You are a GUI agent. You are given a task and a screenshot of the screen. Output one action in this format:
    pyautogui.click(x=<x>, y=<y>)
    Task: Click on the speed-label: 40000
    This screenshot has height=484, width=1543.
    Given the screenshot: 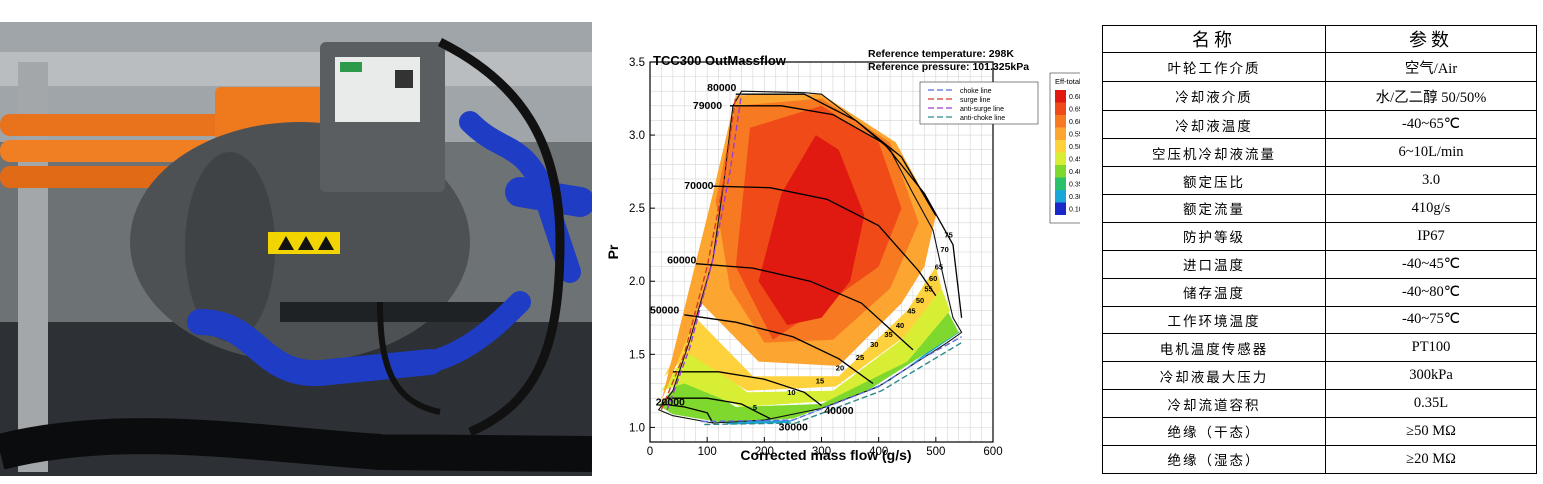 What is the action you would take?
    pyautogui.click(x=838, y=411)
    